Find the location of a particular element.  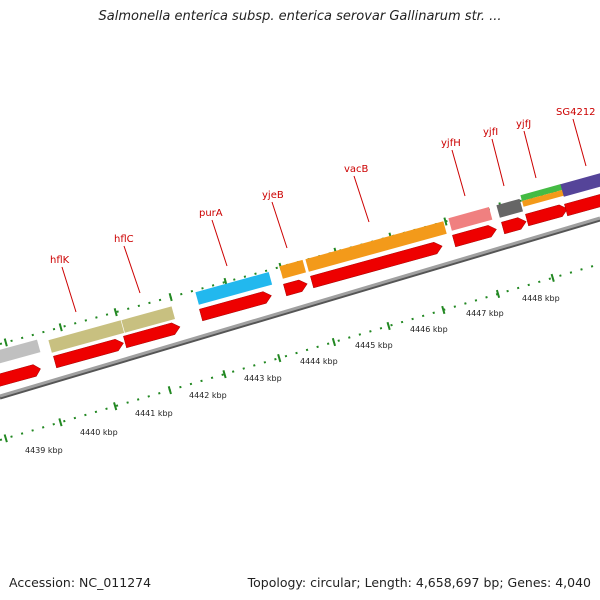

gene-box-yjfJ-green is located at coordinates (541, 192).